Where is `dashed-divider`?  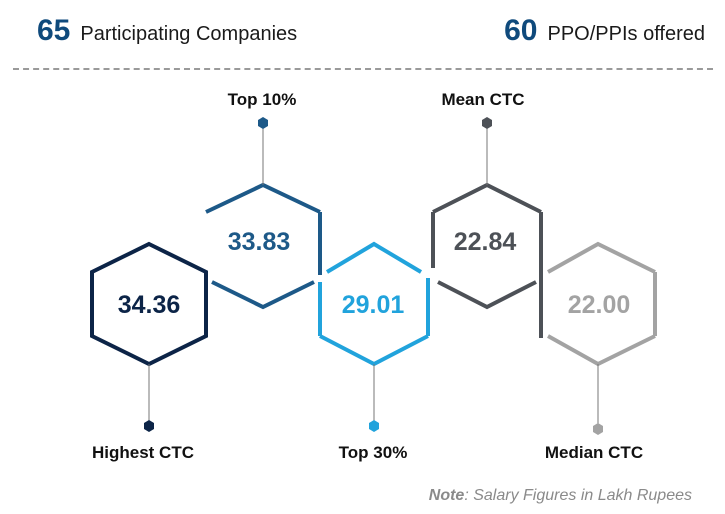
dashed-divider is located at coordinates (363, 69).